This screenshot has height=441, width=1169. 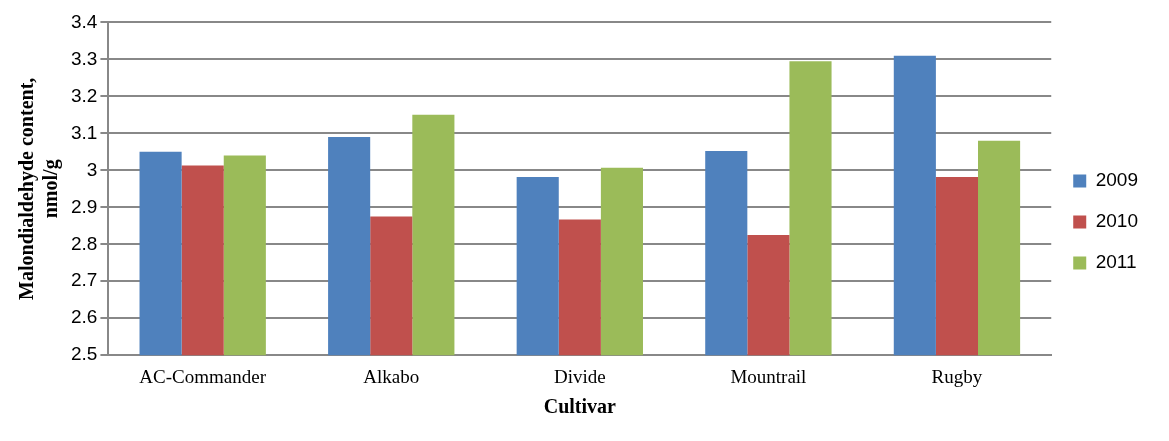 I want to click on x-tick-label: Mountrail, so click(x=768, y=376).